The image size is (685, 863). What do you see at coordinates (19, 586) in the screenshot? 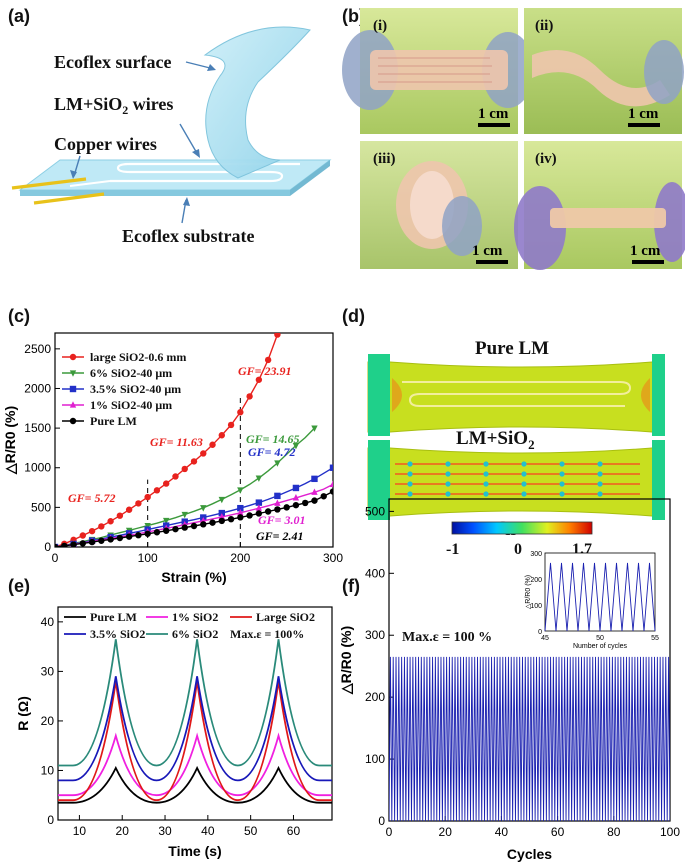
I see `panel-e-label: (e)` at bounding box center [19, 586].